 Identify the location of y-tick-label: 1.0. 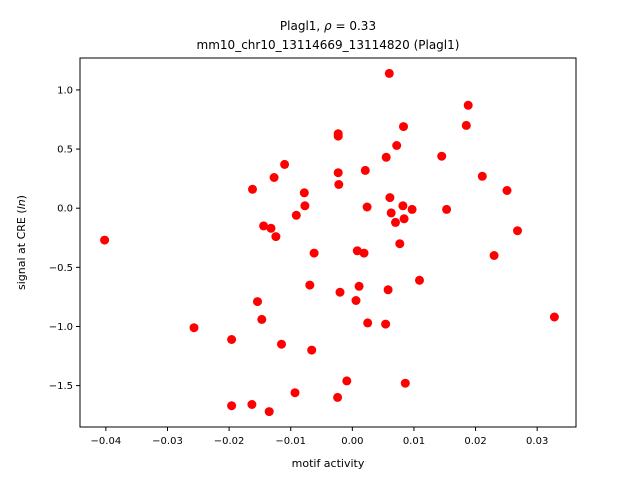
(65, 90).